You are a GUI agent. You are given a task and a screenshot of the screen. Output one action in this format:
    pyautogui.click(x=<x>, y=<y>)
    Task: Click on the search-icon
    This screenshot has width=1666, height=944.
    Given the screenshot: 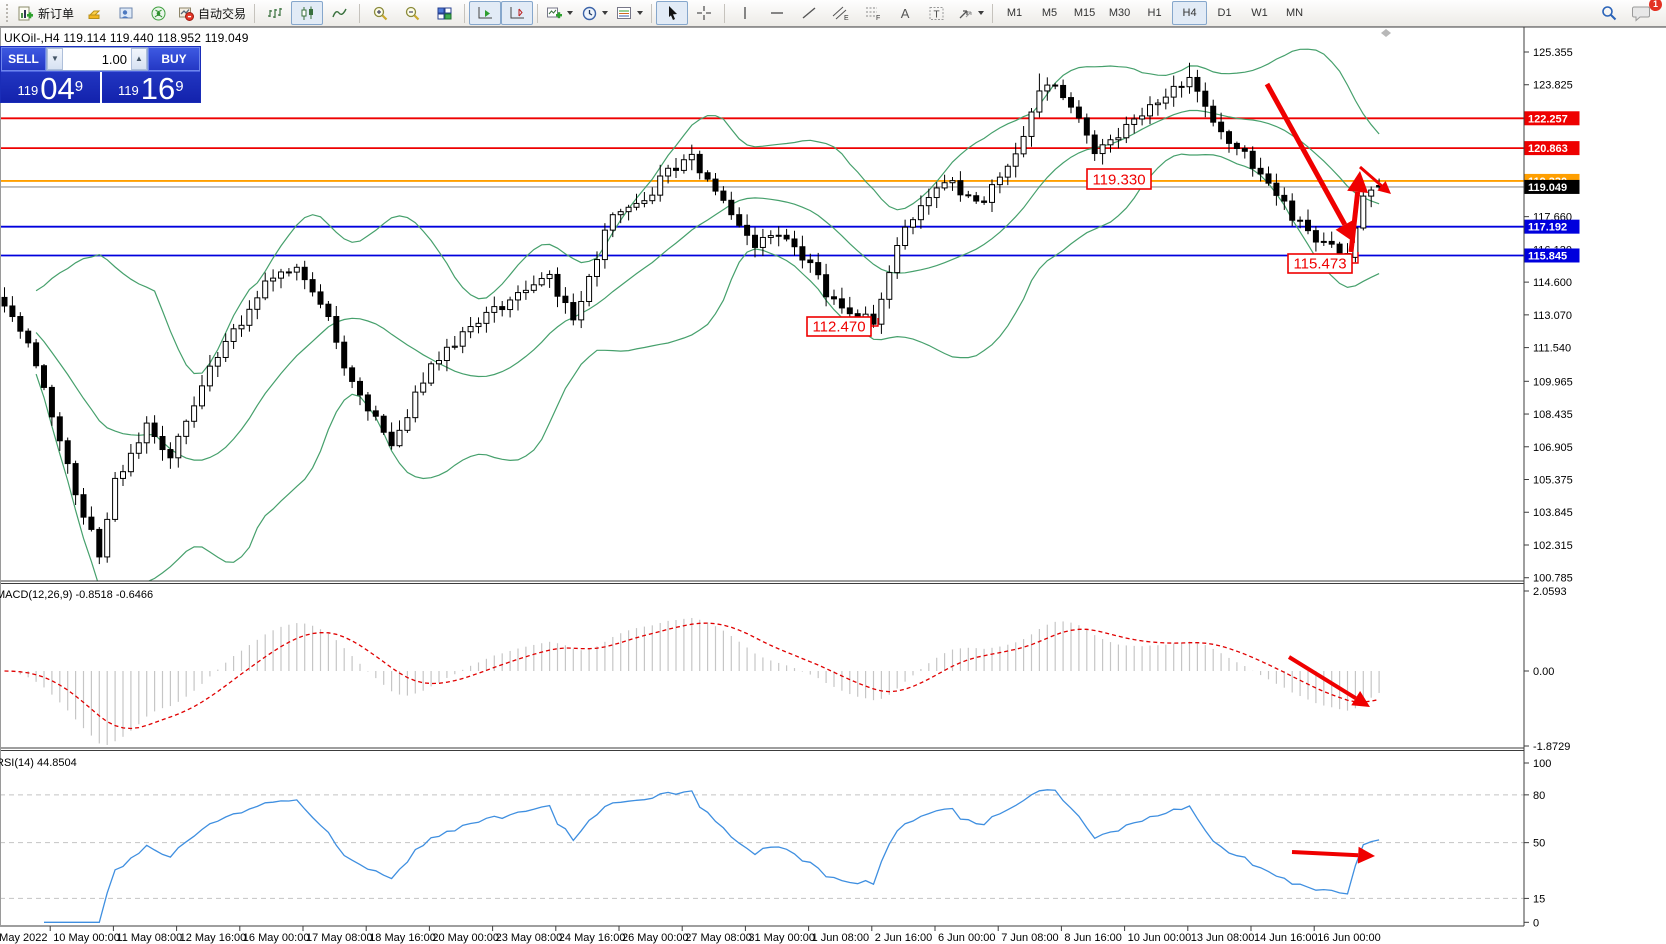 What is the action you would take?
    pyautogui.click(x=1609, y=13)
    